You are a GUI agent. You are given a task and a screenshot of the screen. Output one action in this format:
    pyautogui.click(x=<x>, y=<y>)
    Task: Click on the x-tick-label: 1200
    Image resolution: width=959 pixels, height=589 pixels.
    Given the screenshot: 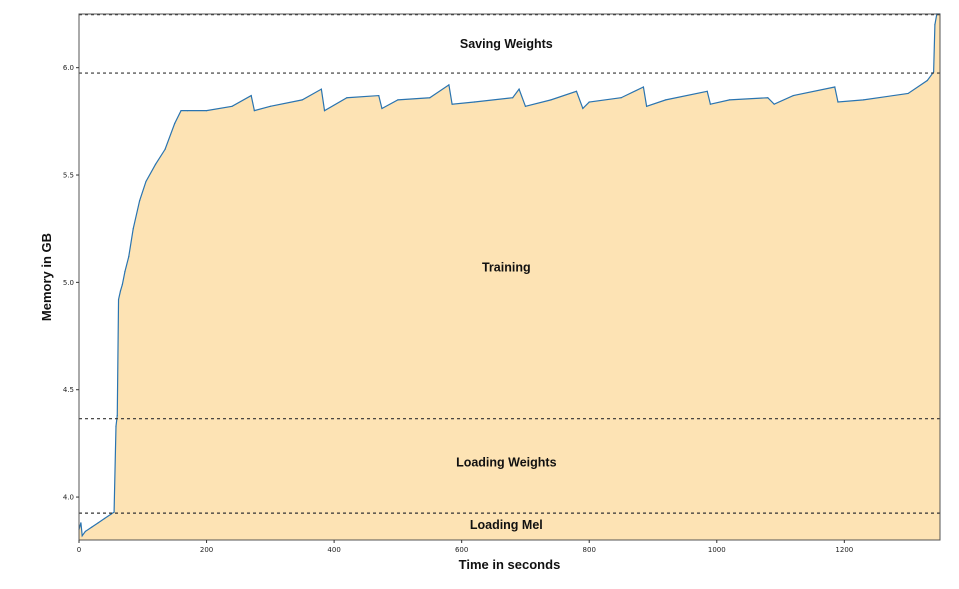 What is the action you would take?
    pyautogui.click(x=844, y=550)
    